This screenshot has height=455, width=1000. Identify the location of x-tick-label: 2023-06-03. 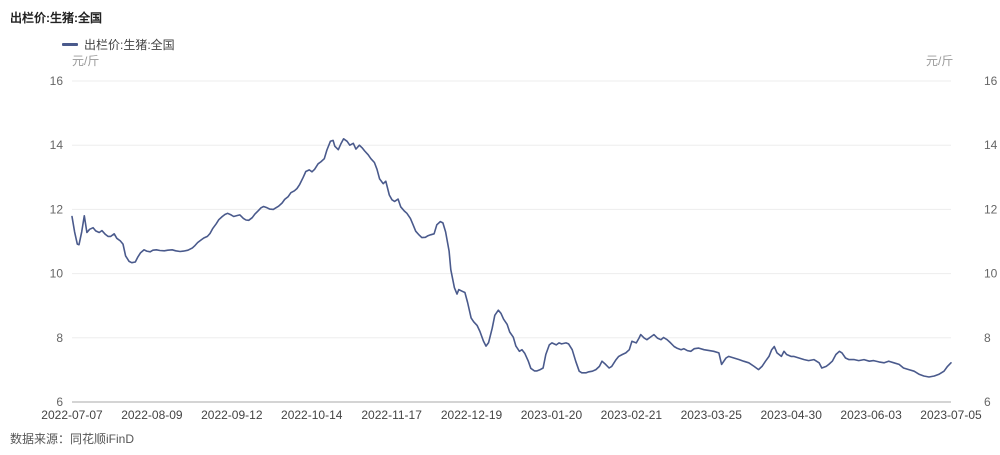
(871, 415).